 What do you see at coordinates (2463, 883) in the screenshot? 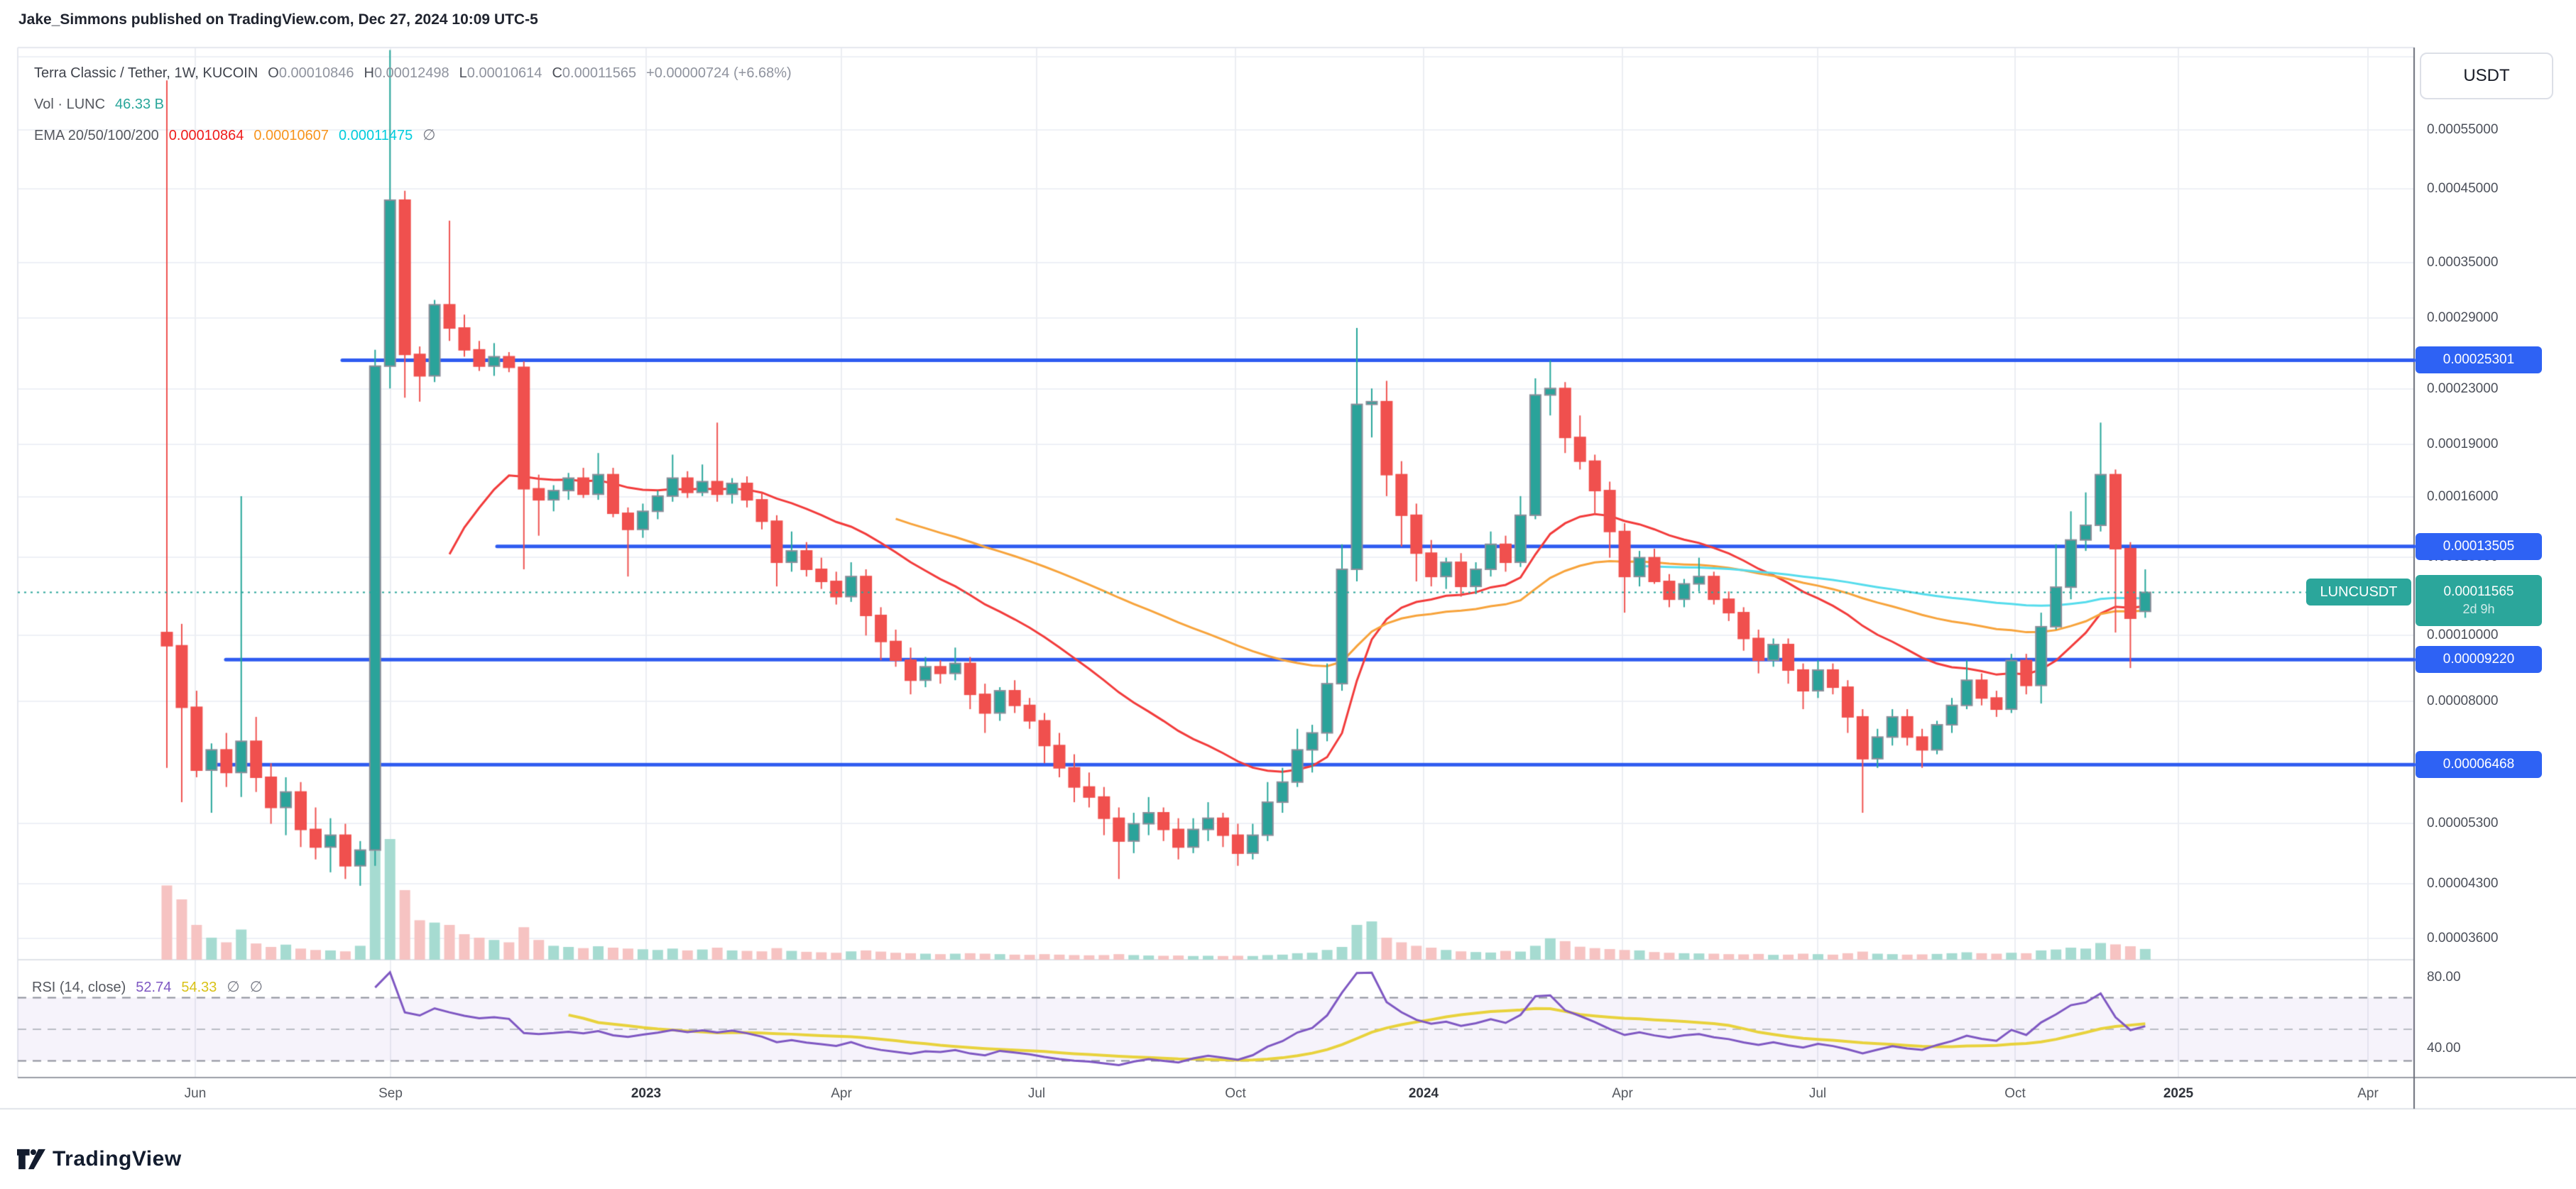
I see `price-scale-tick: 0.00004300` at bounding box center [2463, 883].